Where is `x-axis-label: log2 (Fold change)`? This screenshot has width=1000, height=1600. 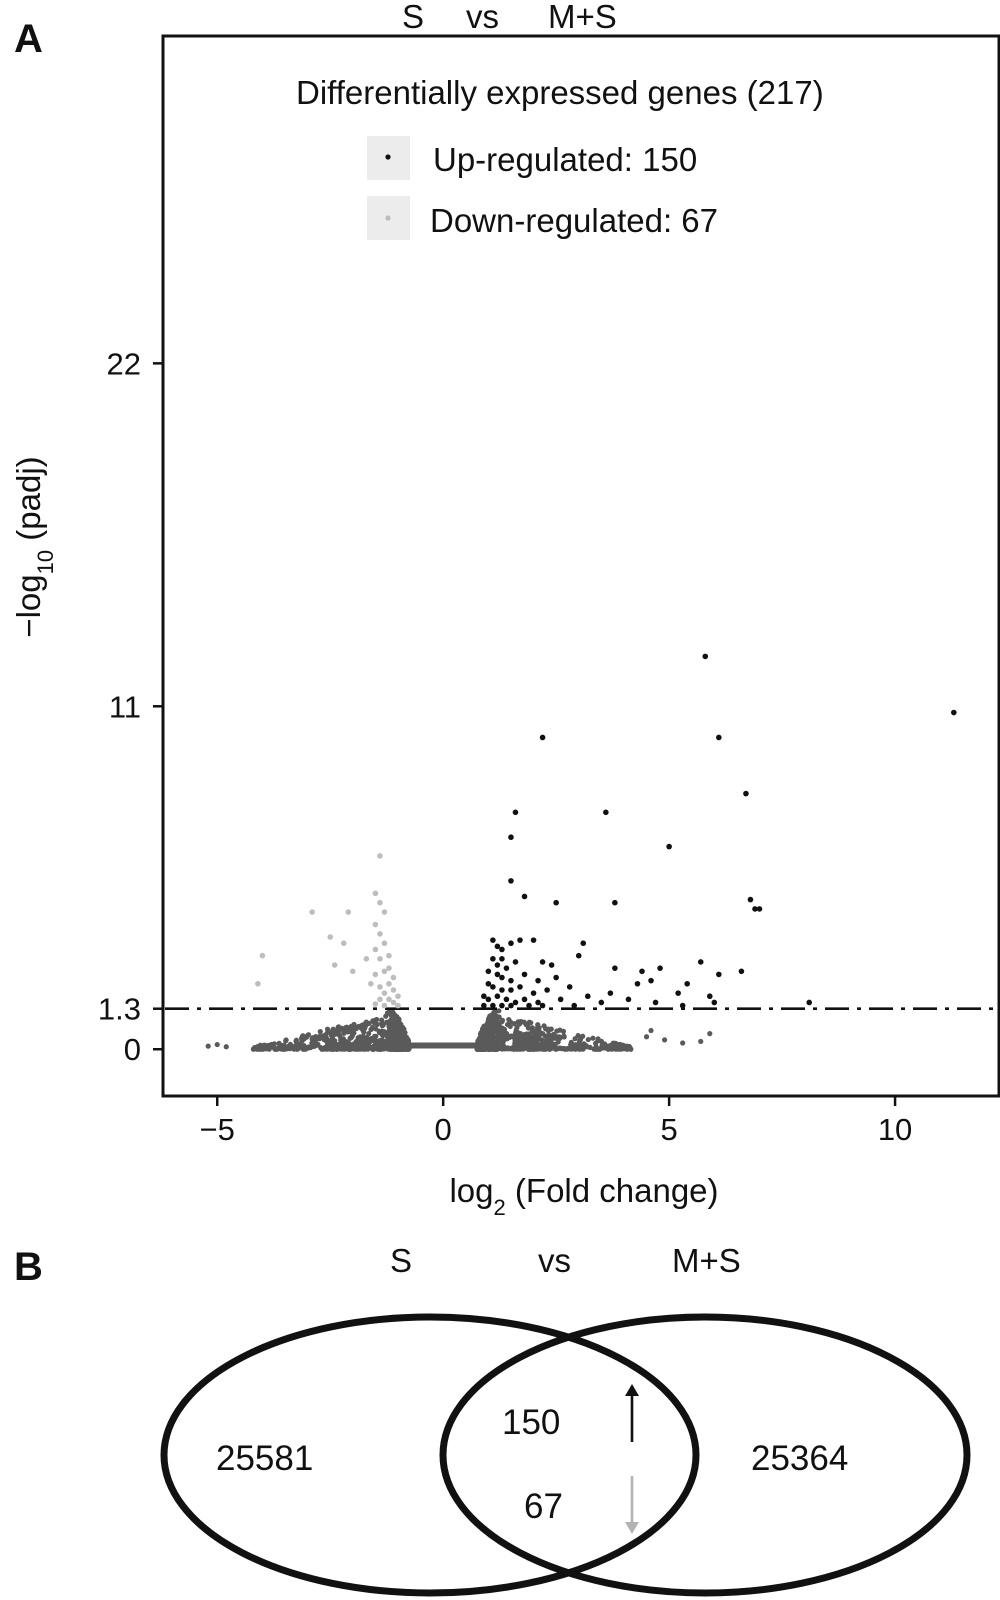 x-axis-label: log2 (Fold change) is located at coordinates (583, 1196).